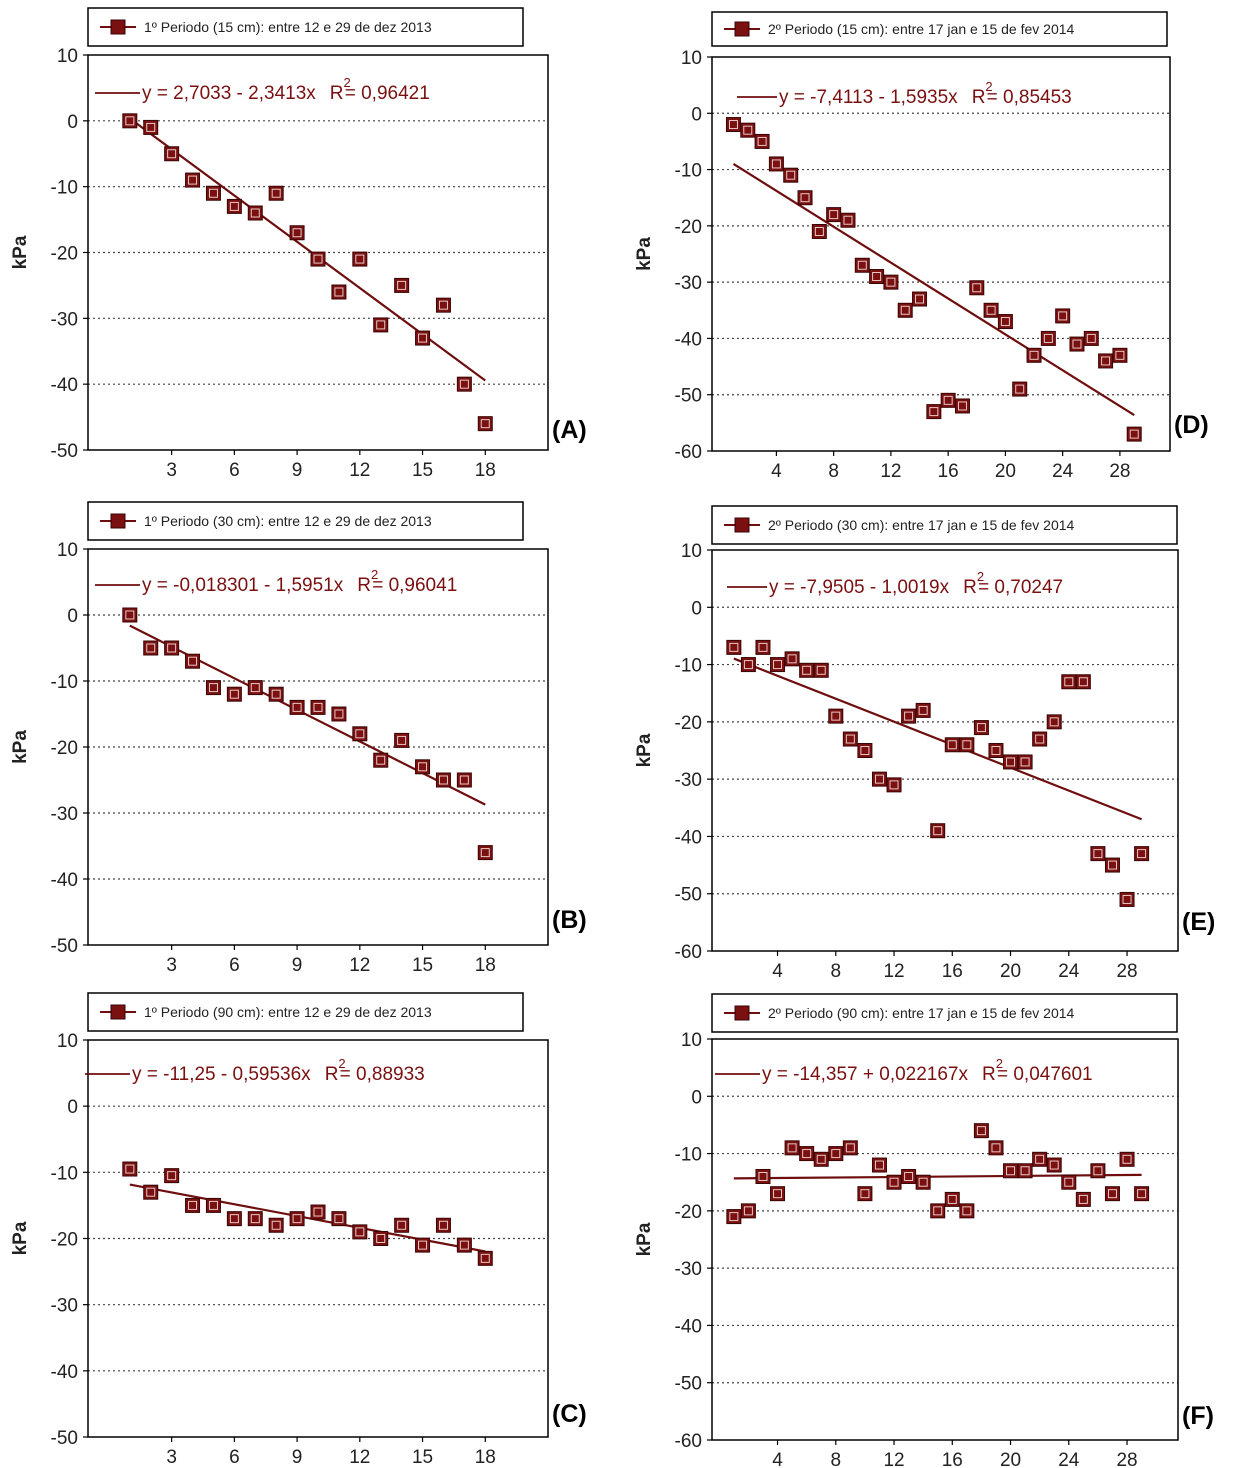  What do you see at coordinates (859, 587) in the screenshot?
I see `equation-text: y = -7,9505 - 1,0019x` at bounding box center [859, 587].